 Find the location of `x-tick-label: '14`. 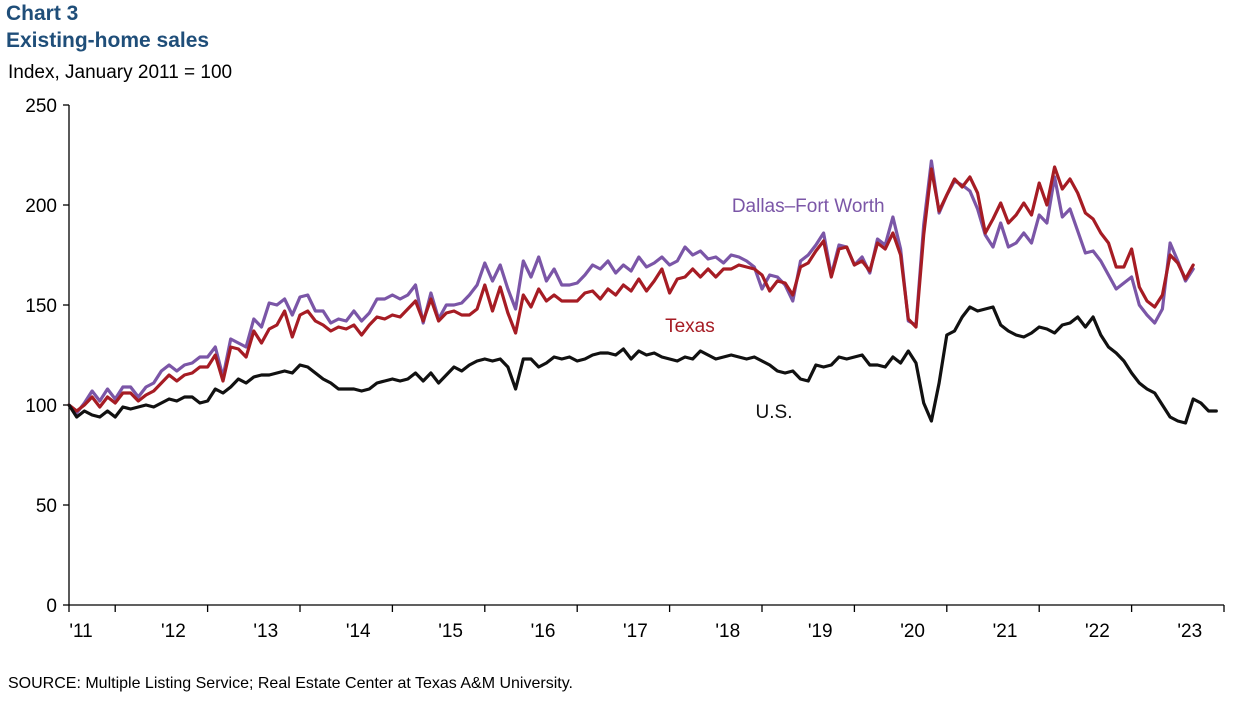

x-tick-label: '14 is located at coordinates (358, 631).